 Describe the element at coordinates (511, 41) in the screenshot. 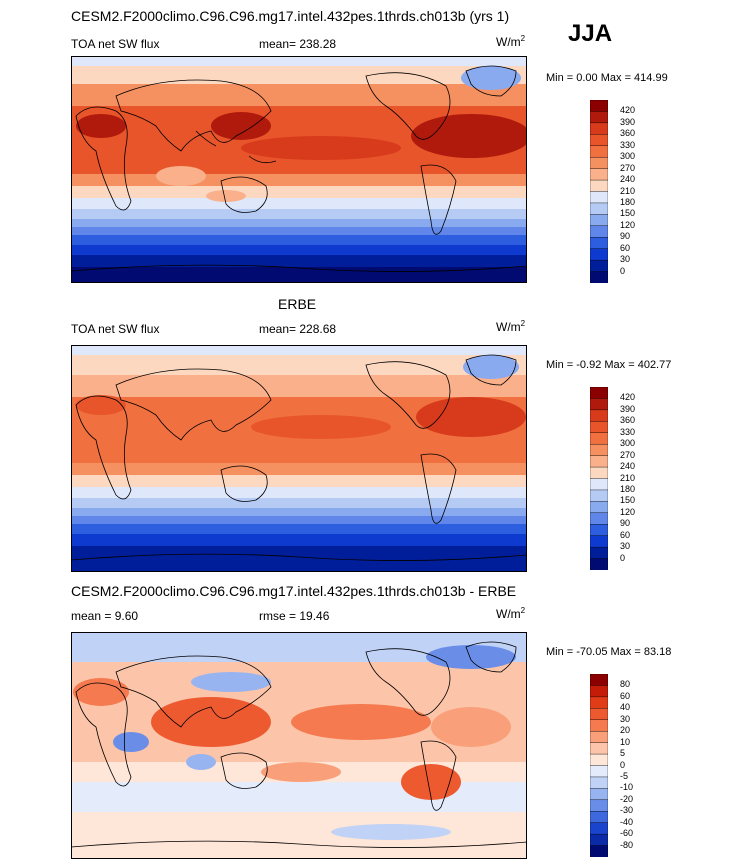

I see `panel1-units: W/m2` at that location.